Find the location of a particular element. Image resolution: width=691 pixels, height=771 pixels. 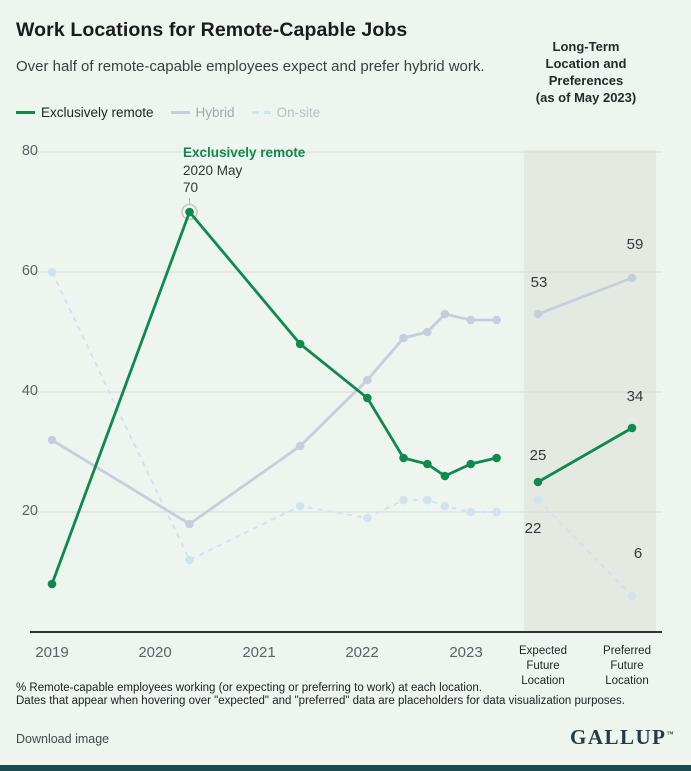

highlight-ring is located at coordinates (189, 212).